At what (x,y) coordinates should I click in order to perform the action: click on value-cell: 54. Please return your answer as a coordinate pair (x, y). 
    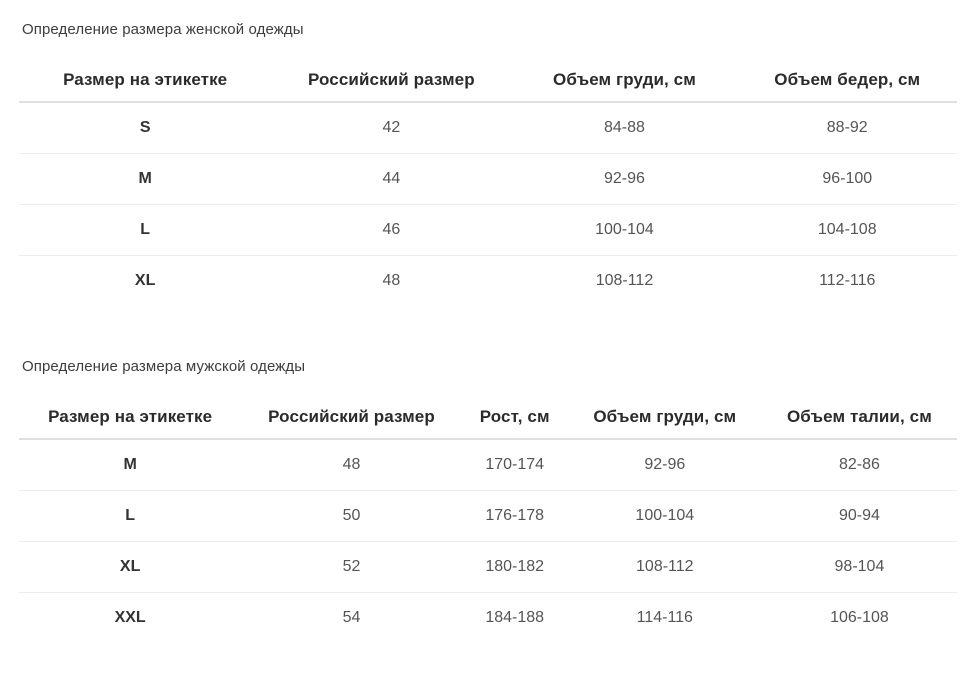
    Looking at the image, I should click on (351, 617).